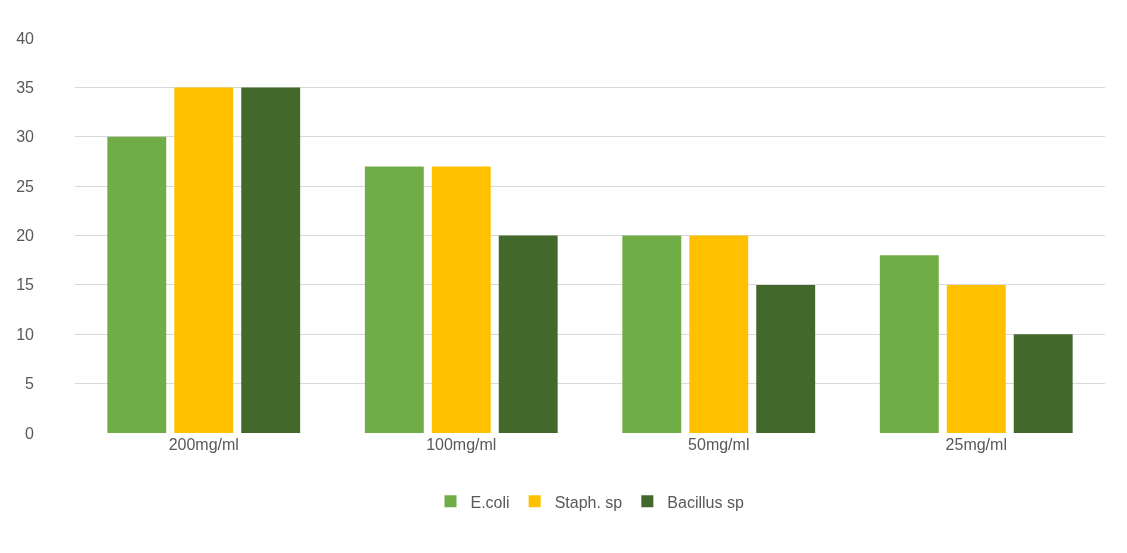 The height and width of the screenshot is (553, 1127). What do you see at coordinates (30, 433) in the screenshot?
I see `y-tick-label: 0` at bounding box center [30, 433].